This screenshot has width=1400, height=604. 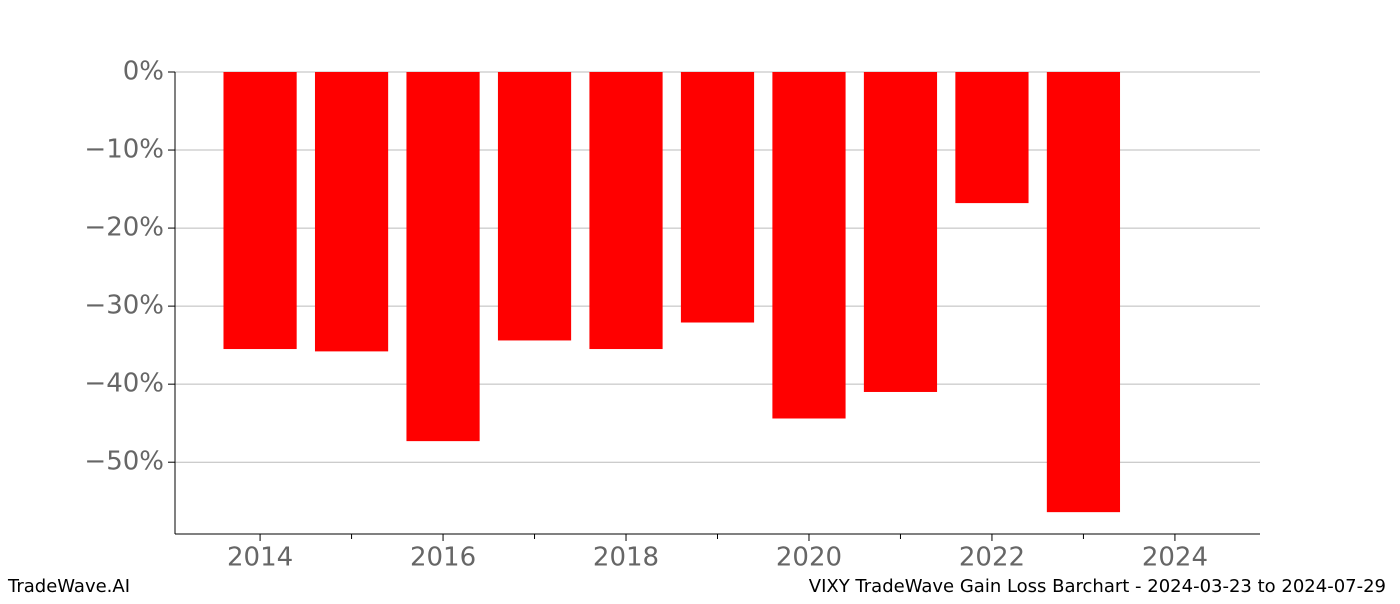 I want to click on x-tick-label: 2014, so click(x=260, y=558).